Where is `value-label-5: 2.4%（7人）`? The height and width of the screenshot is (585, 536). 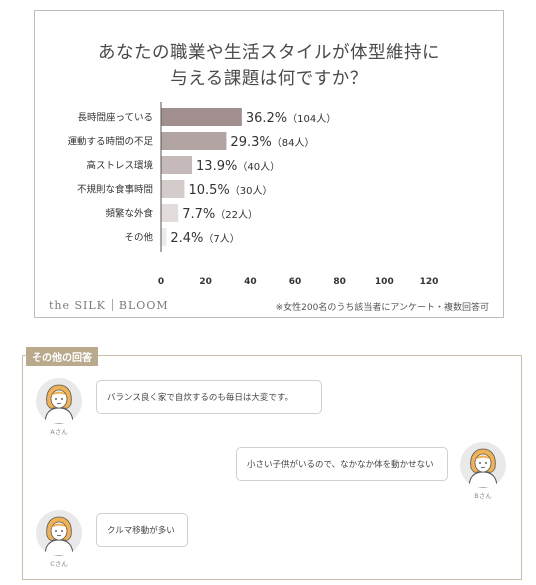 value-label-5: 2.4%（7人） is located at coordinates (204, 238).